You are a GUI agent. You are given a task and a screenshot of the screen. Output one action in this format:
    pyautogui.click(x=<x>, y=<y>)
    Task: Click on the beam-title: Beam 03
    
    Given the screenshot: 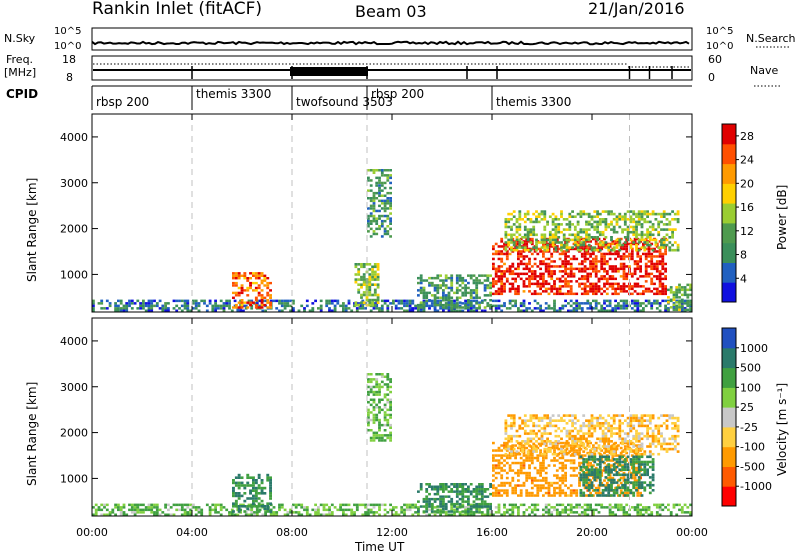 What is the action you would take?
    pyautogui.click(x=391, y=11)
    